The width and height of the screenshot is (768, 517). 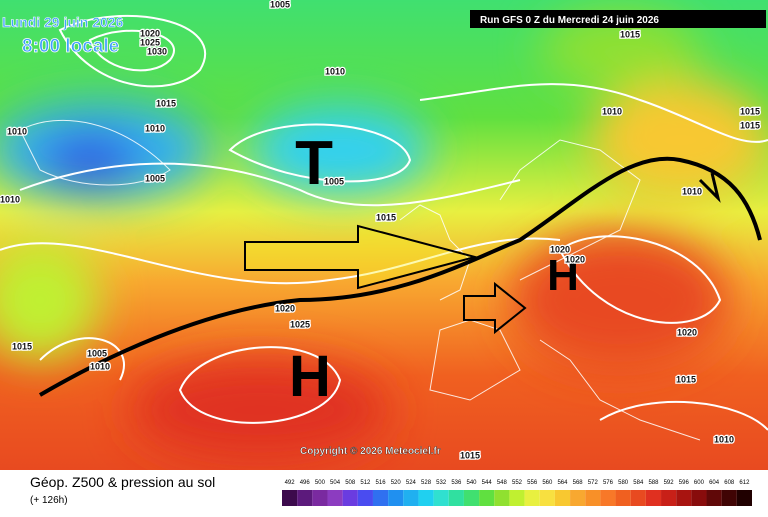 What do you see at coordinates (684, 483) in the screenshot?
I see `scale-label: 596` at bounding box center [684, 483].